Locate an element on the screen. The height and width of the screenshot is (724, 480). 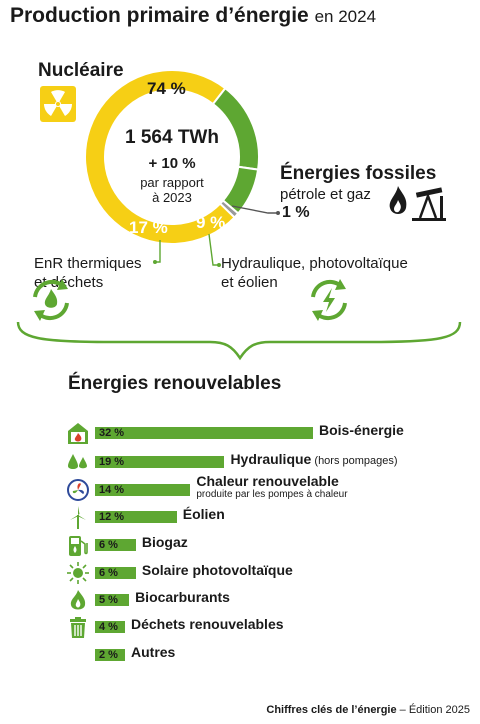
bar-value-label: 19 % is located at coordinates (112, 462).